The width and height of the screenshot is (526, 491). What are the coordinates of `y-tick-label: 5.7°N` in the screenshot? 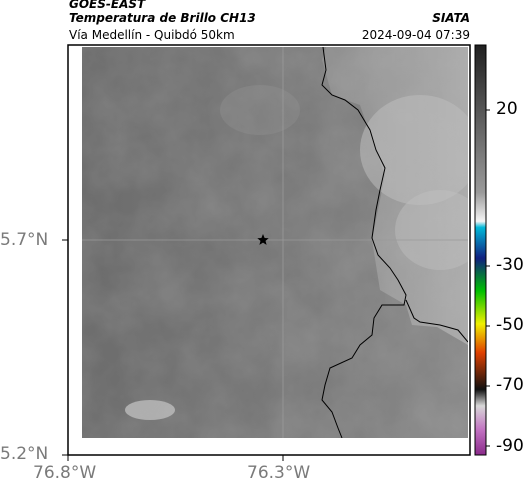 It's located at (24, 240).